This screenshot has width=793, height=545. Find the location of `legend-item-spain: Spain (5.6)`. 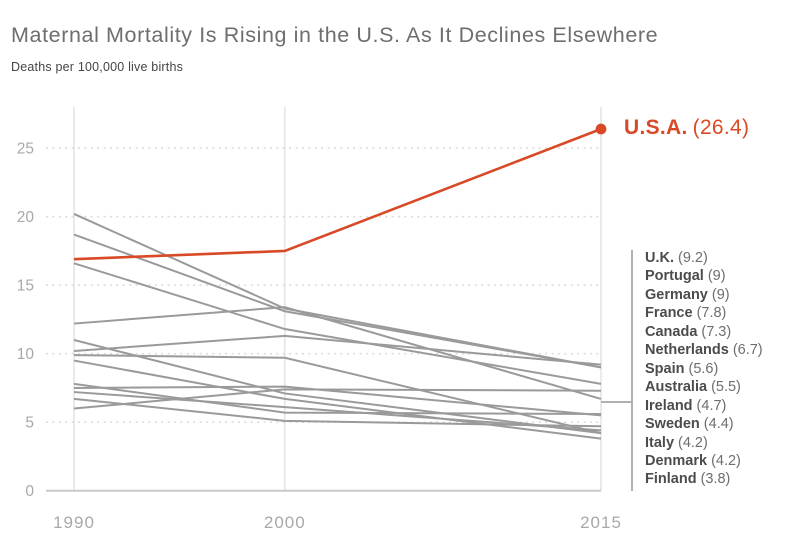

legend-item-spain: Spain (5.6) is located at coordinates (704, 369).